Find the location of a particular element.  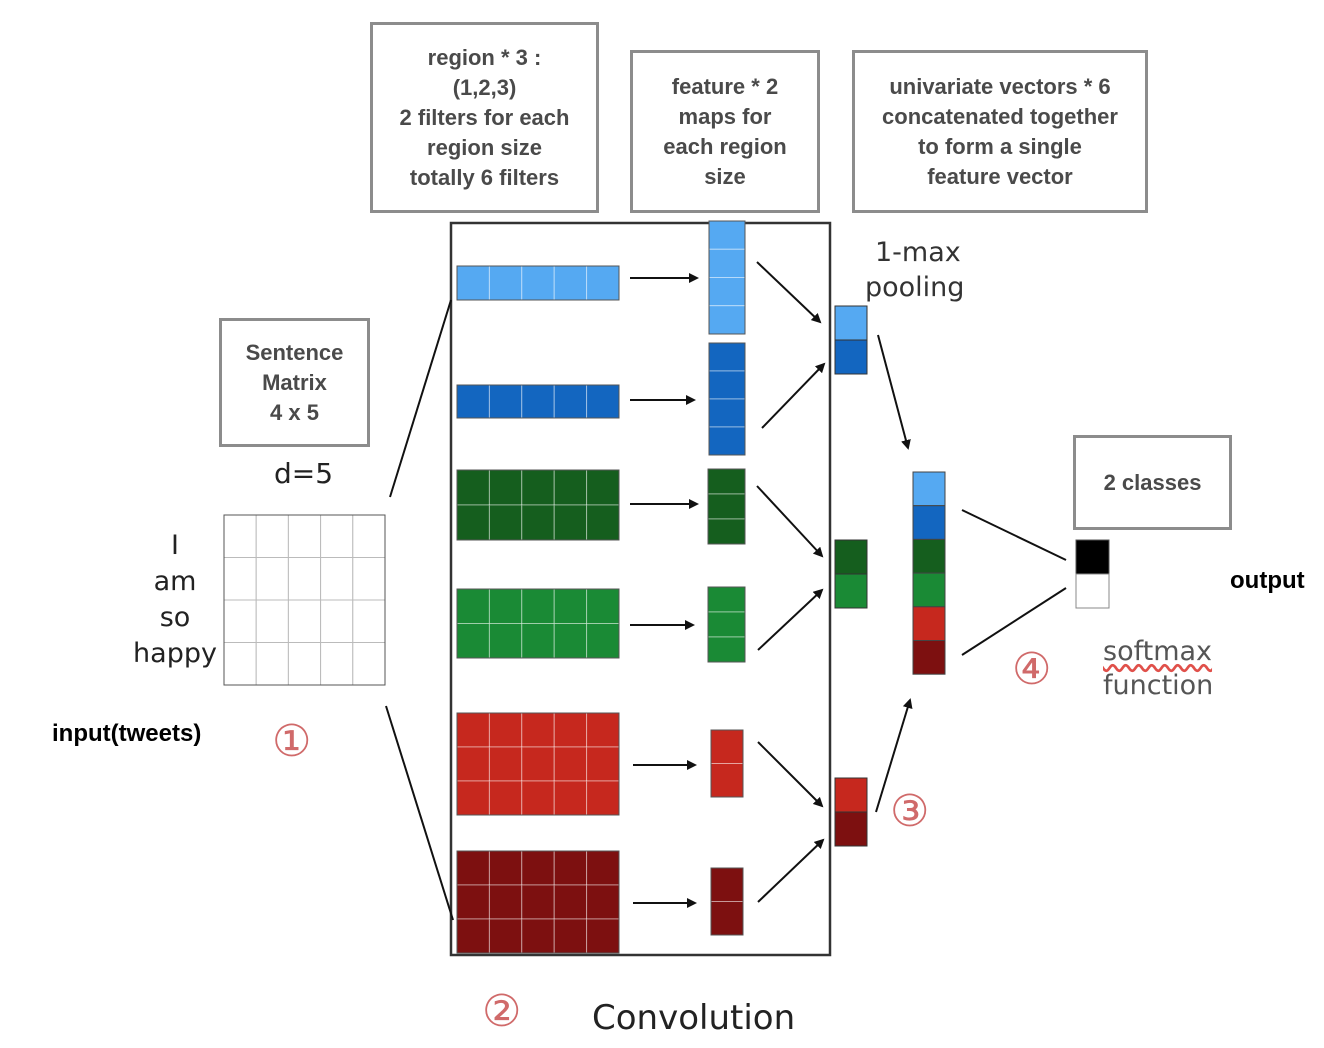

sentence-matrix-text: Sentence Matrix 4 x 5 is located at coordinates (294, 382).